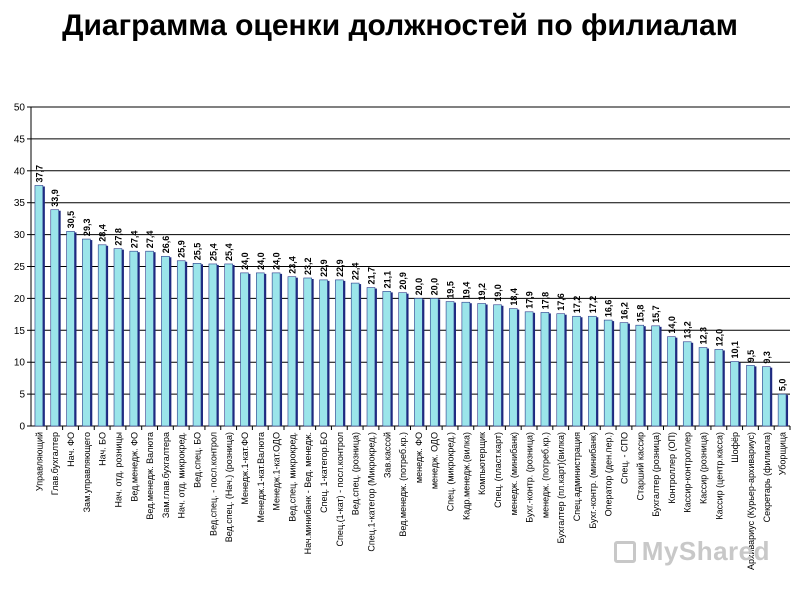 The height and width of the screenshot is (600, 800). I want to click on x-tick-label: Секретарь (филиала), so click(767, 477).